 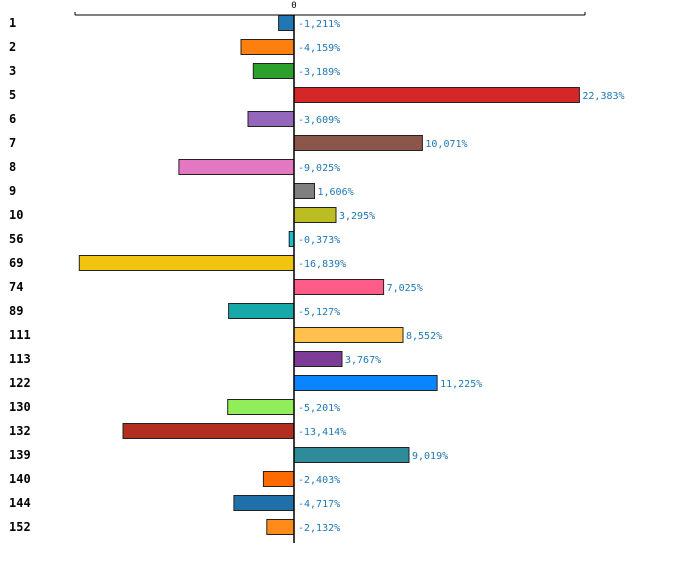 What do you see at coordinates (363, 360) in the screenshot?
I see `value-label-113: 3,767%` at bounding box center [363, 360].